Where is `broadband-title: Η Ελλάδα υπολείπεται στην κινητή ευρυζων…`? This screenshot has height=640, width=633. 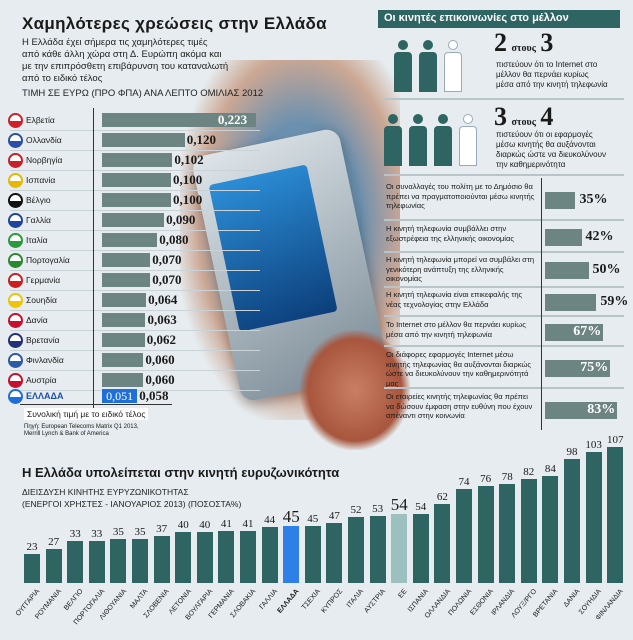
broadband-title: Η Ελλάδα υπολείπεται στην κινητή ευρυζων… is located at coordinates (181, 472).